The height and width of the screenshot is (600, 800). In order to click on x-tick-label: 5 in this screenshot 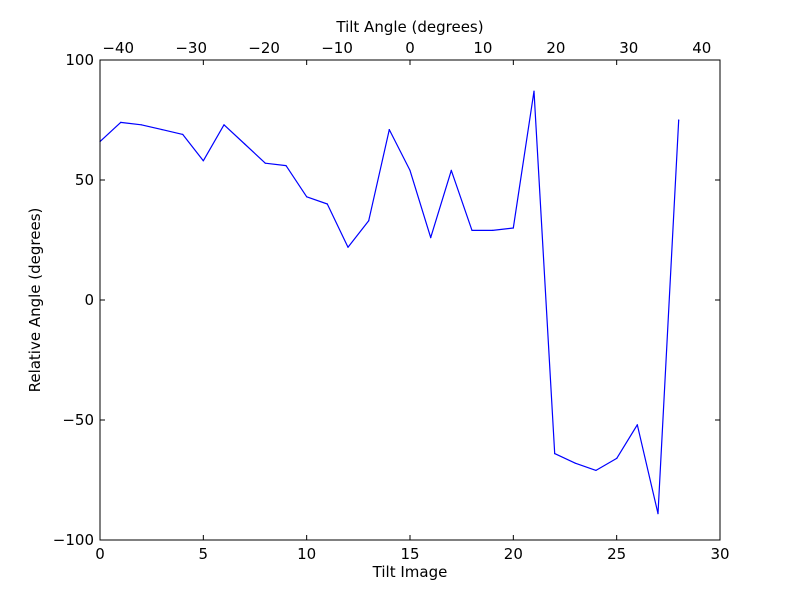, I will do `click(204, 554)`.